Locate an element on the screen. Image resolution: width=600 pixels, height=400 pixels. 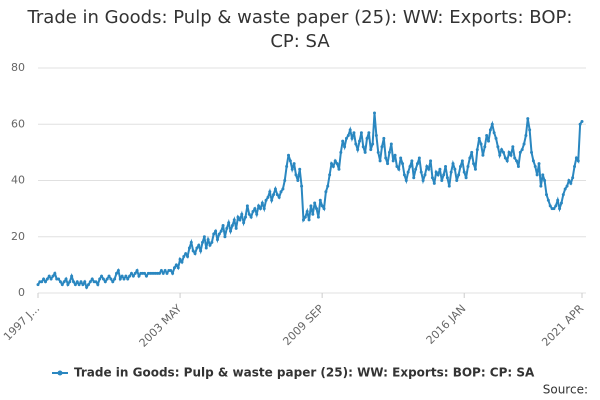
source: Source: is located at coordinates (565, 390).